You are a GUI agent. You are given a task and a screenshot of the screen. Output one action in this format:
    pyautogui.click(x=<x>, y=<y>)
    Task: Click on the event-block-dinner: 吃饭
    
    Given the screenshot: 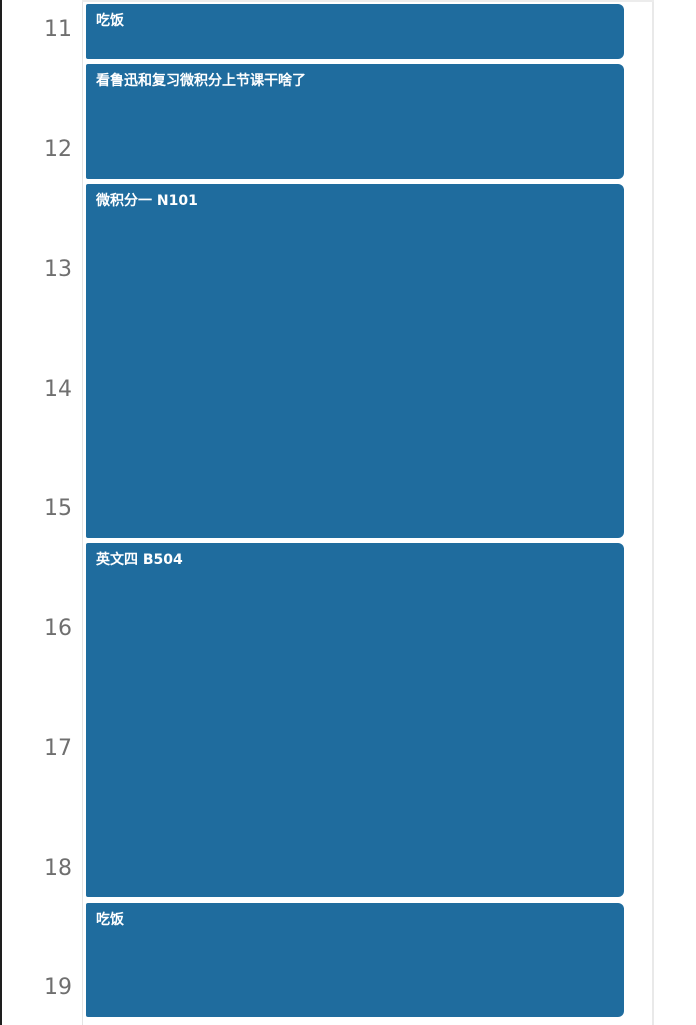 What is the action you would take?
    pyautogui.click(x=355, y=960)
    